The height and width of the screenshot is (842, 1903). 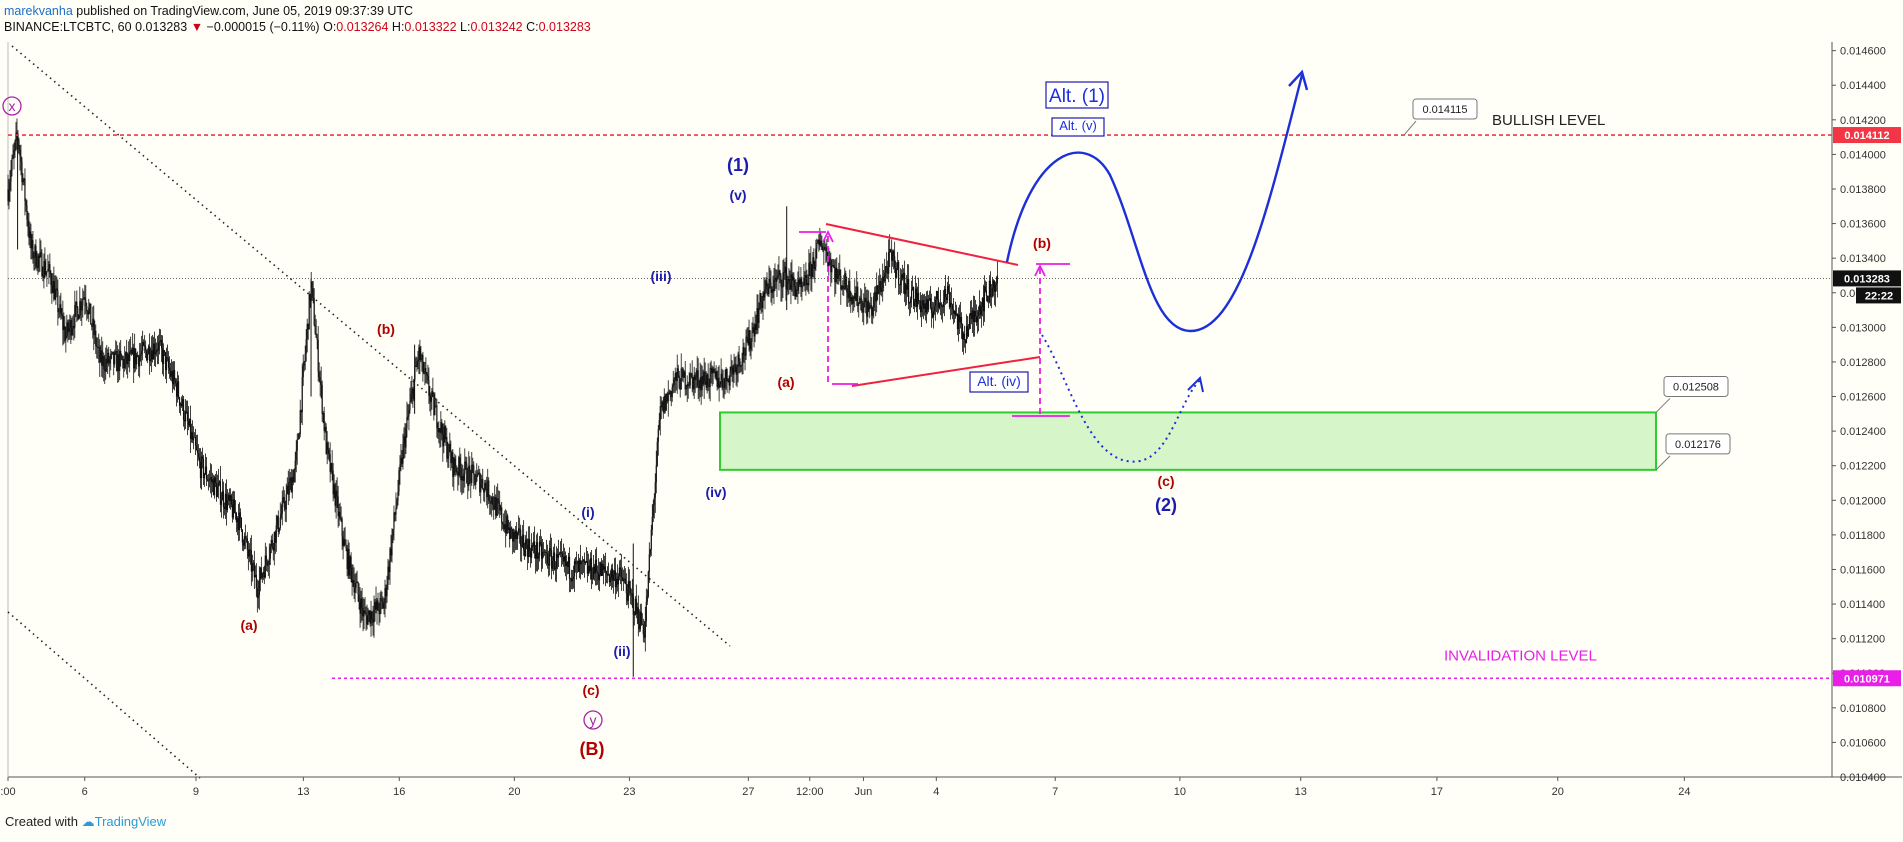 What do you see at coordinates (1867, 678) in the screenshot?
I see `invalidation-price-badge` at bounding box center [1867, 678].